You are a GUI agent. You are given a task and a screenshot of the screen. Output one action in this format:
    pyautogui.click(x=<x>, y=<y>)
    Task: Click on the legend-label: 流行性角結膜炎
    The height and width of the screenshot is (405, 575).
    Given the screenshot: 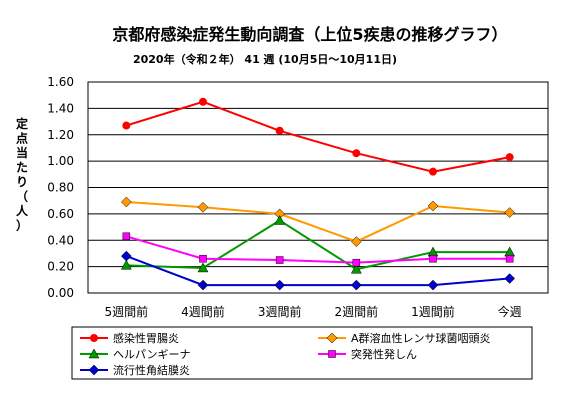 What is the action you would take?
    pyautogui.click(x=151, y=370)
    